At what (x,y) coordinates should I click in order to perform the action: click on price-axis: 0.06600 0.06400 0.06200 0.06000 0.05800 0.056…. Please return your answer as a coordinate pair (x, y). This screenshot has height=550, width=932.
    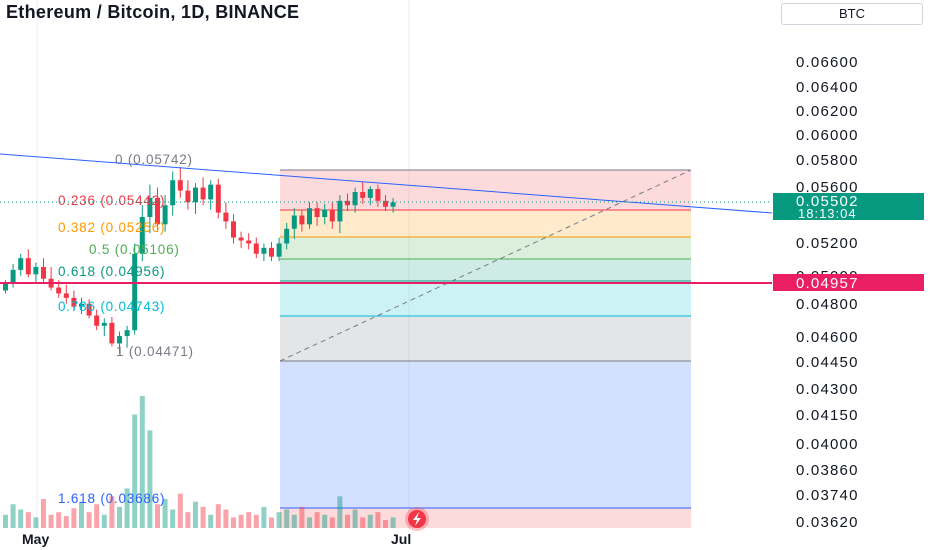
    Looking at the image, I should click on (827, 292).